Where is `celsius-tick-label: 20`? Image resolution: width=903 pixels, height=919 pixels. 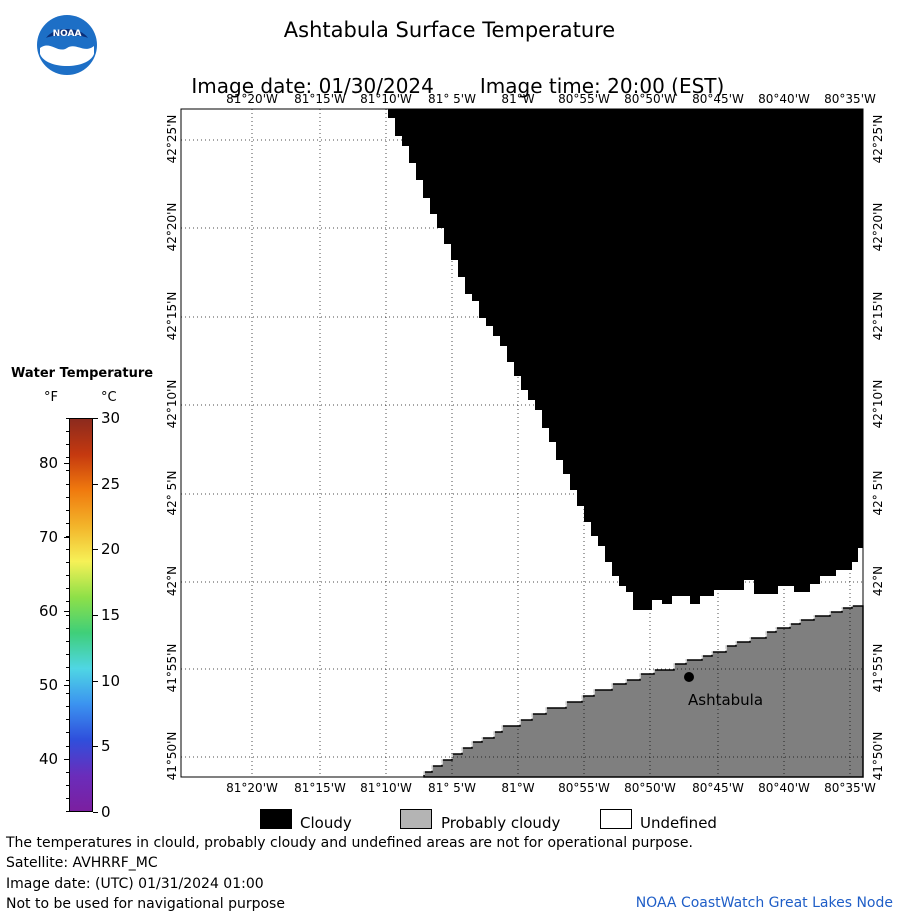
celsius-tick-label: 20 is located at coordinates (111, 549).